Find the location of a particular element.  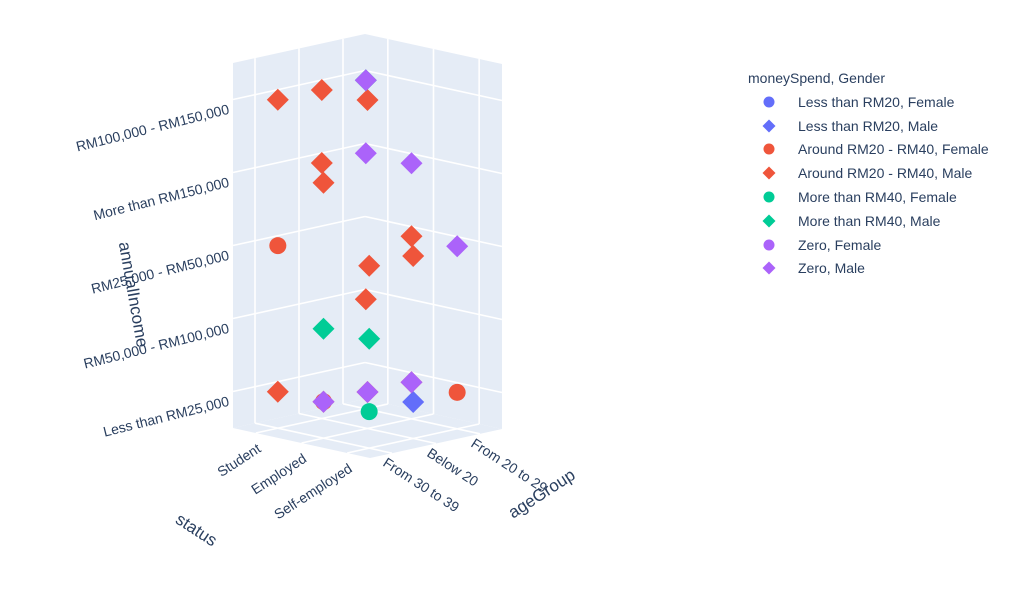

legend-title: moneySpend, Gender is located at coordinates (816, 78).